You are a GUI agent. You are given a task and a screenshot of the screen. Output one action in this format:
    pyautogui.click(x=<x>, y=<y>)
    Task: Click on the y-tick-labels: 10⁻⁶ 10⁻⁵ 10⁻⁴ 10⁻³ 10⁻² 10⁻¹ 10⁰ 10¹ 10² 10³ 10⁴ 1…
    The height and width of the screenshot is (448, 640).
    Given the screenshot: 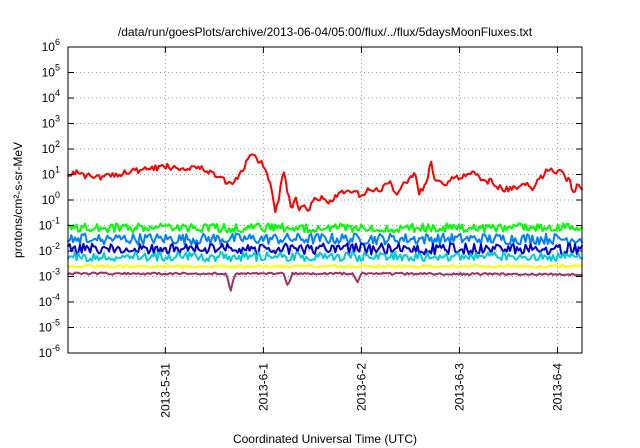 What is the action you would take?
    pyautogui.click(x=49, y=198)
    